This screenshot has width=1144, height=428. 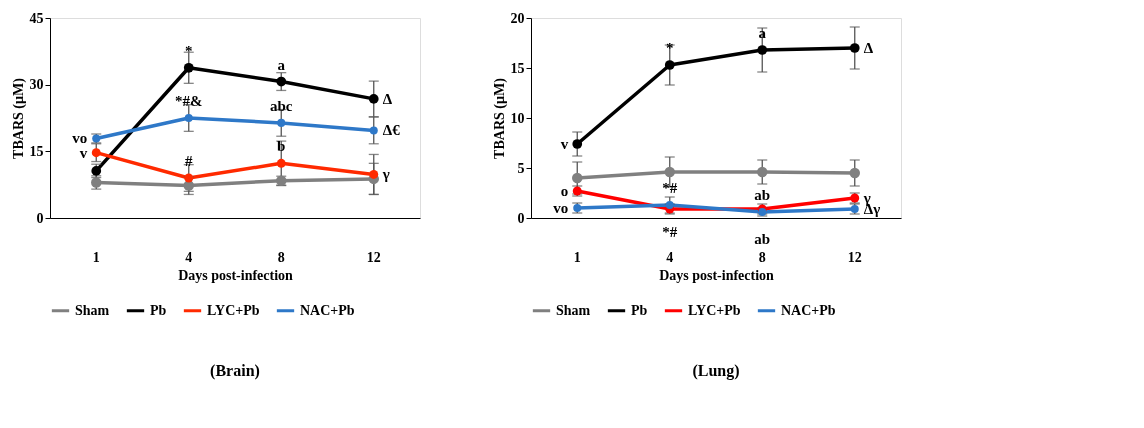 What do you see at coordinates (391, 130) in the screenshot?
I see `annotation: Δ€` at bounding box center [391, 130].